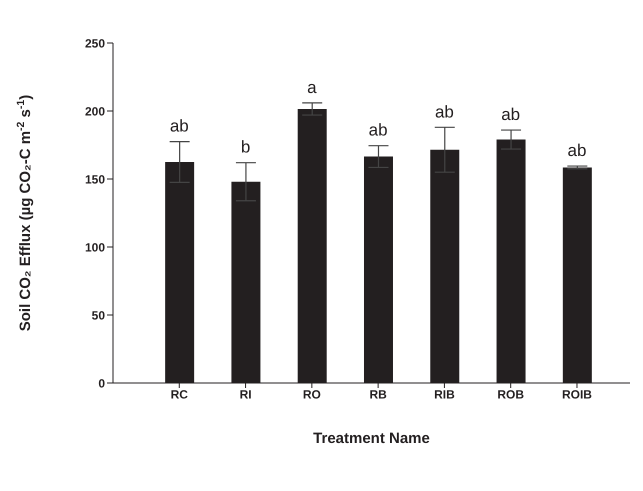  Describe the element at coordinates (95, 179) in the screenshot. I see `y-tick-label: 150` at that location.